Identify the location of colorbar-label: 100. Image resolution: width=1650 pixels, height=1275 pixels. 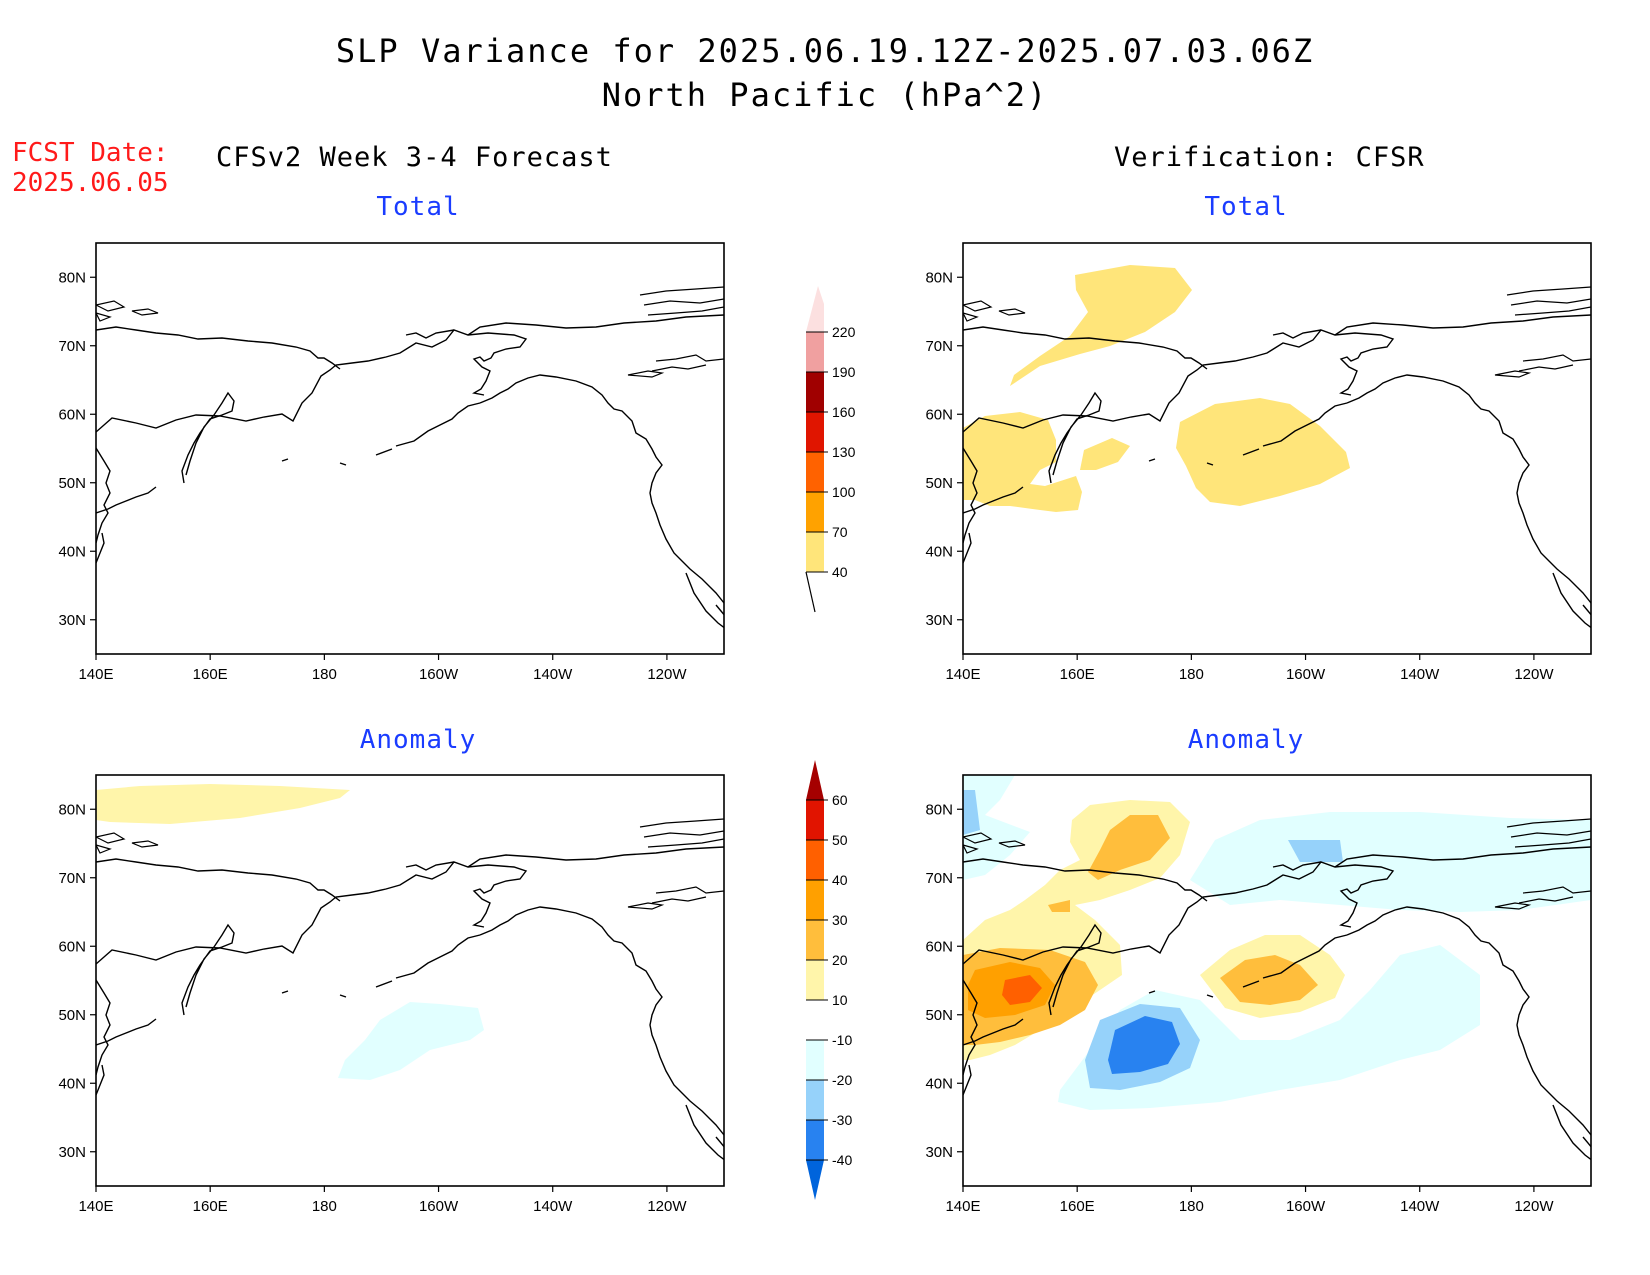
(844, 492).